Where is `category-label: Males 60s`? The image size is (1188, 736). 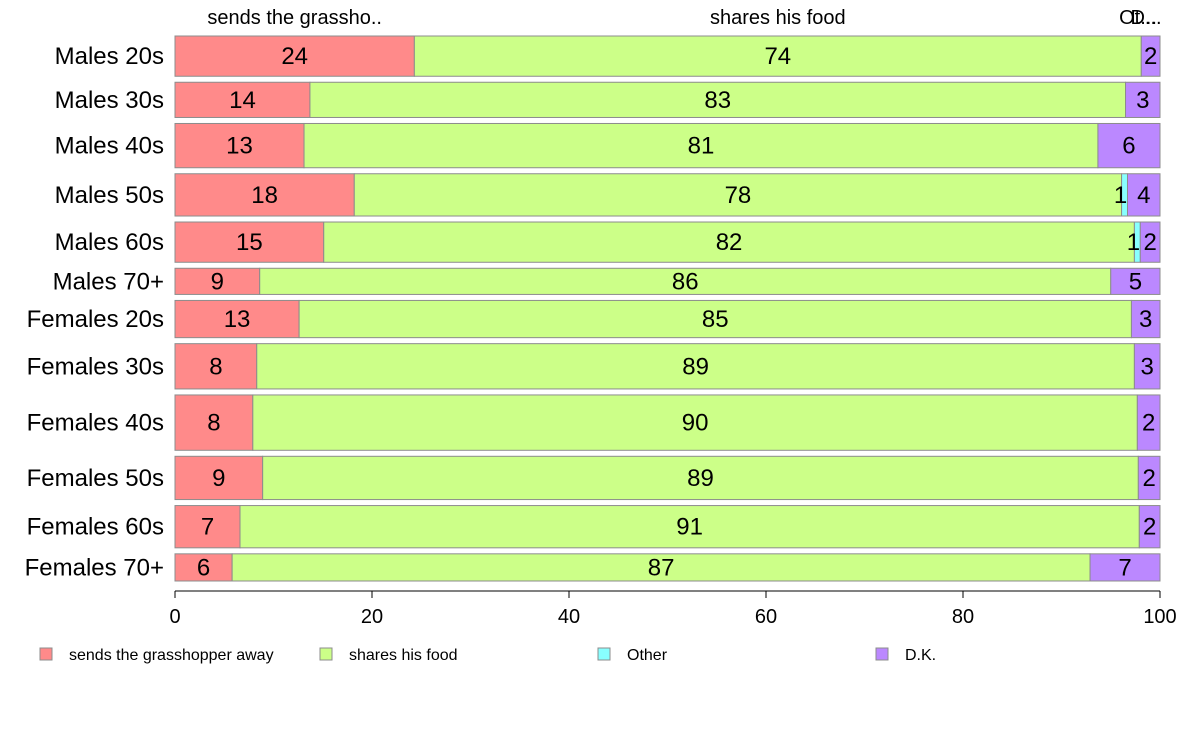 category-label: Males 60s is located at coordinates (109, 242).